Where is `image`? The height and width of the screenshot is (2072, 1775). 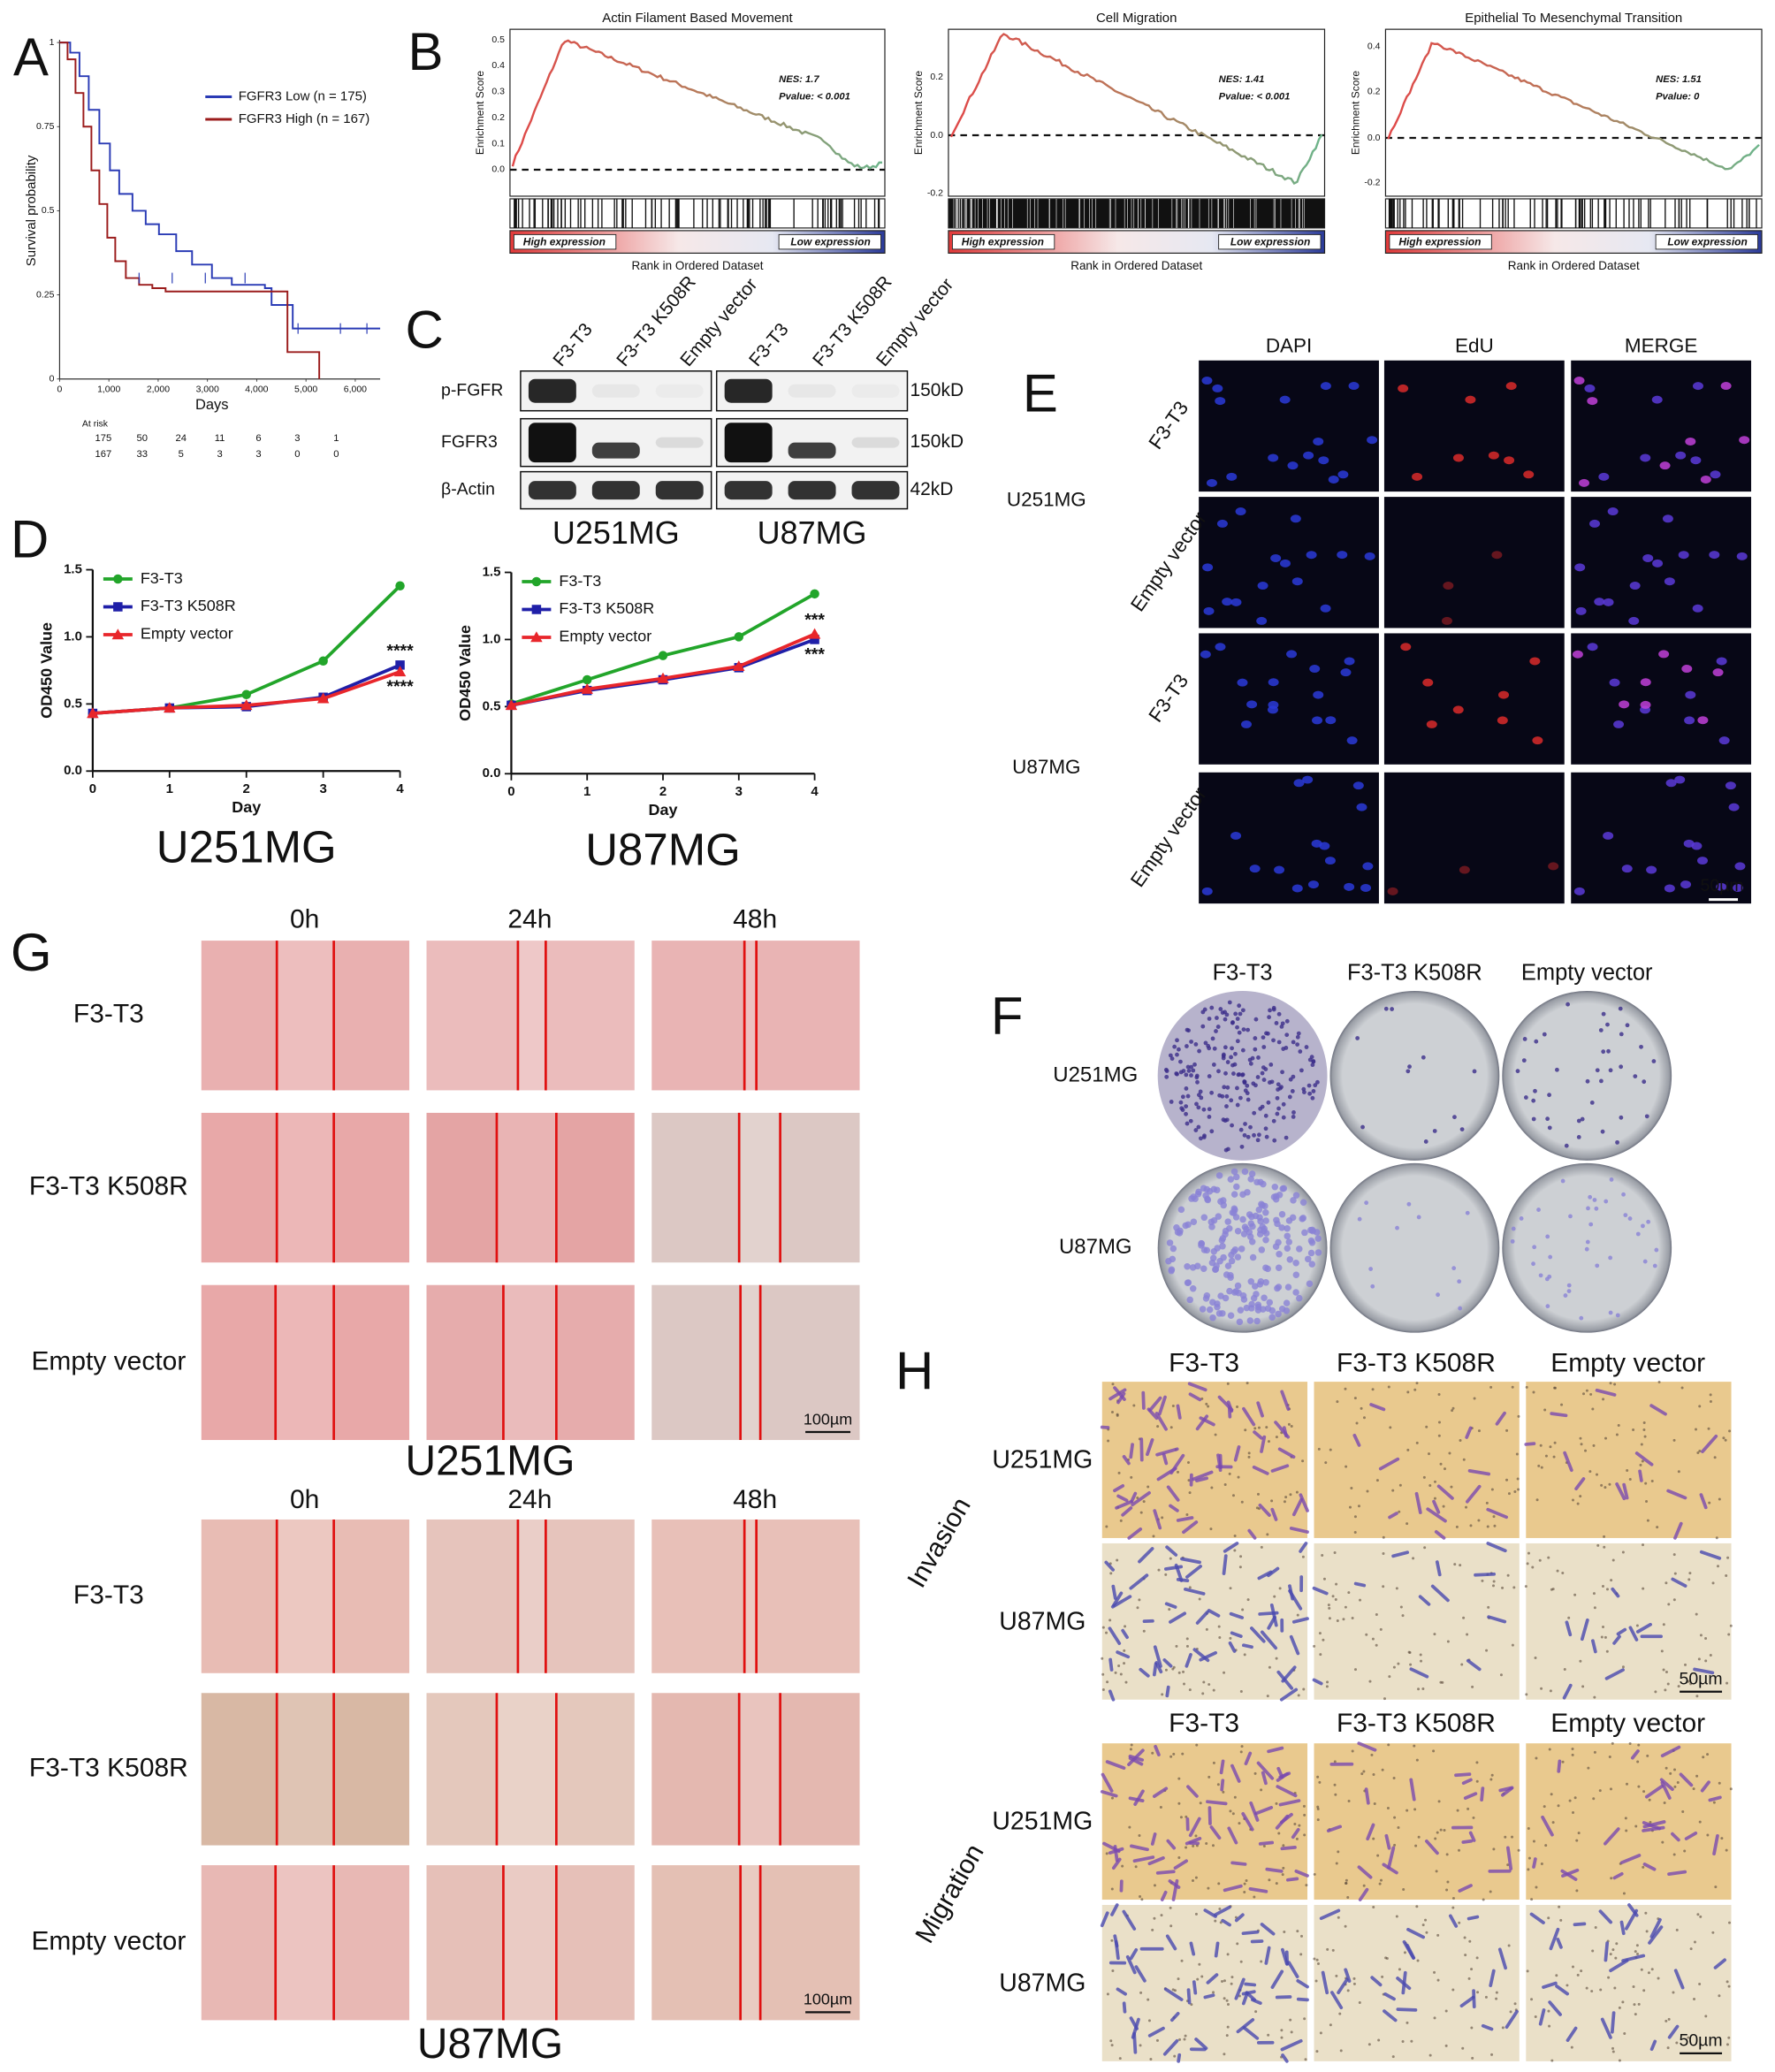 image is located at coordinates (531, 1187).